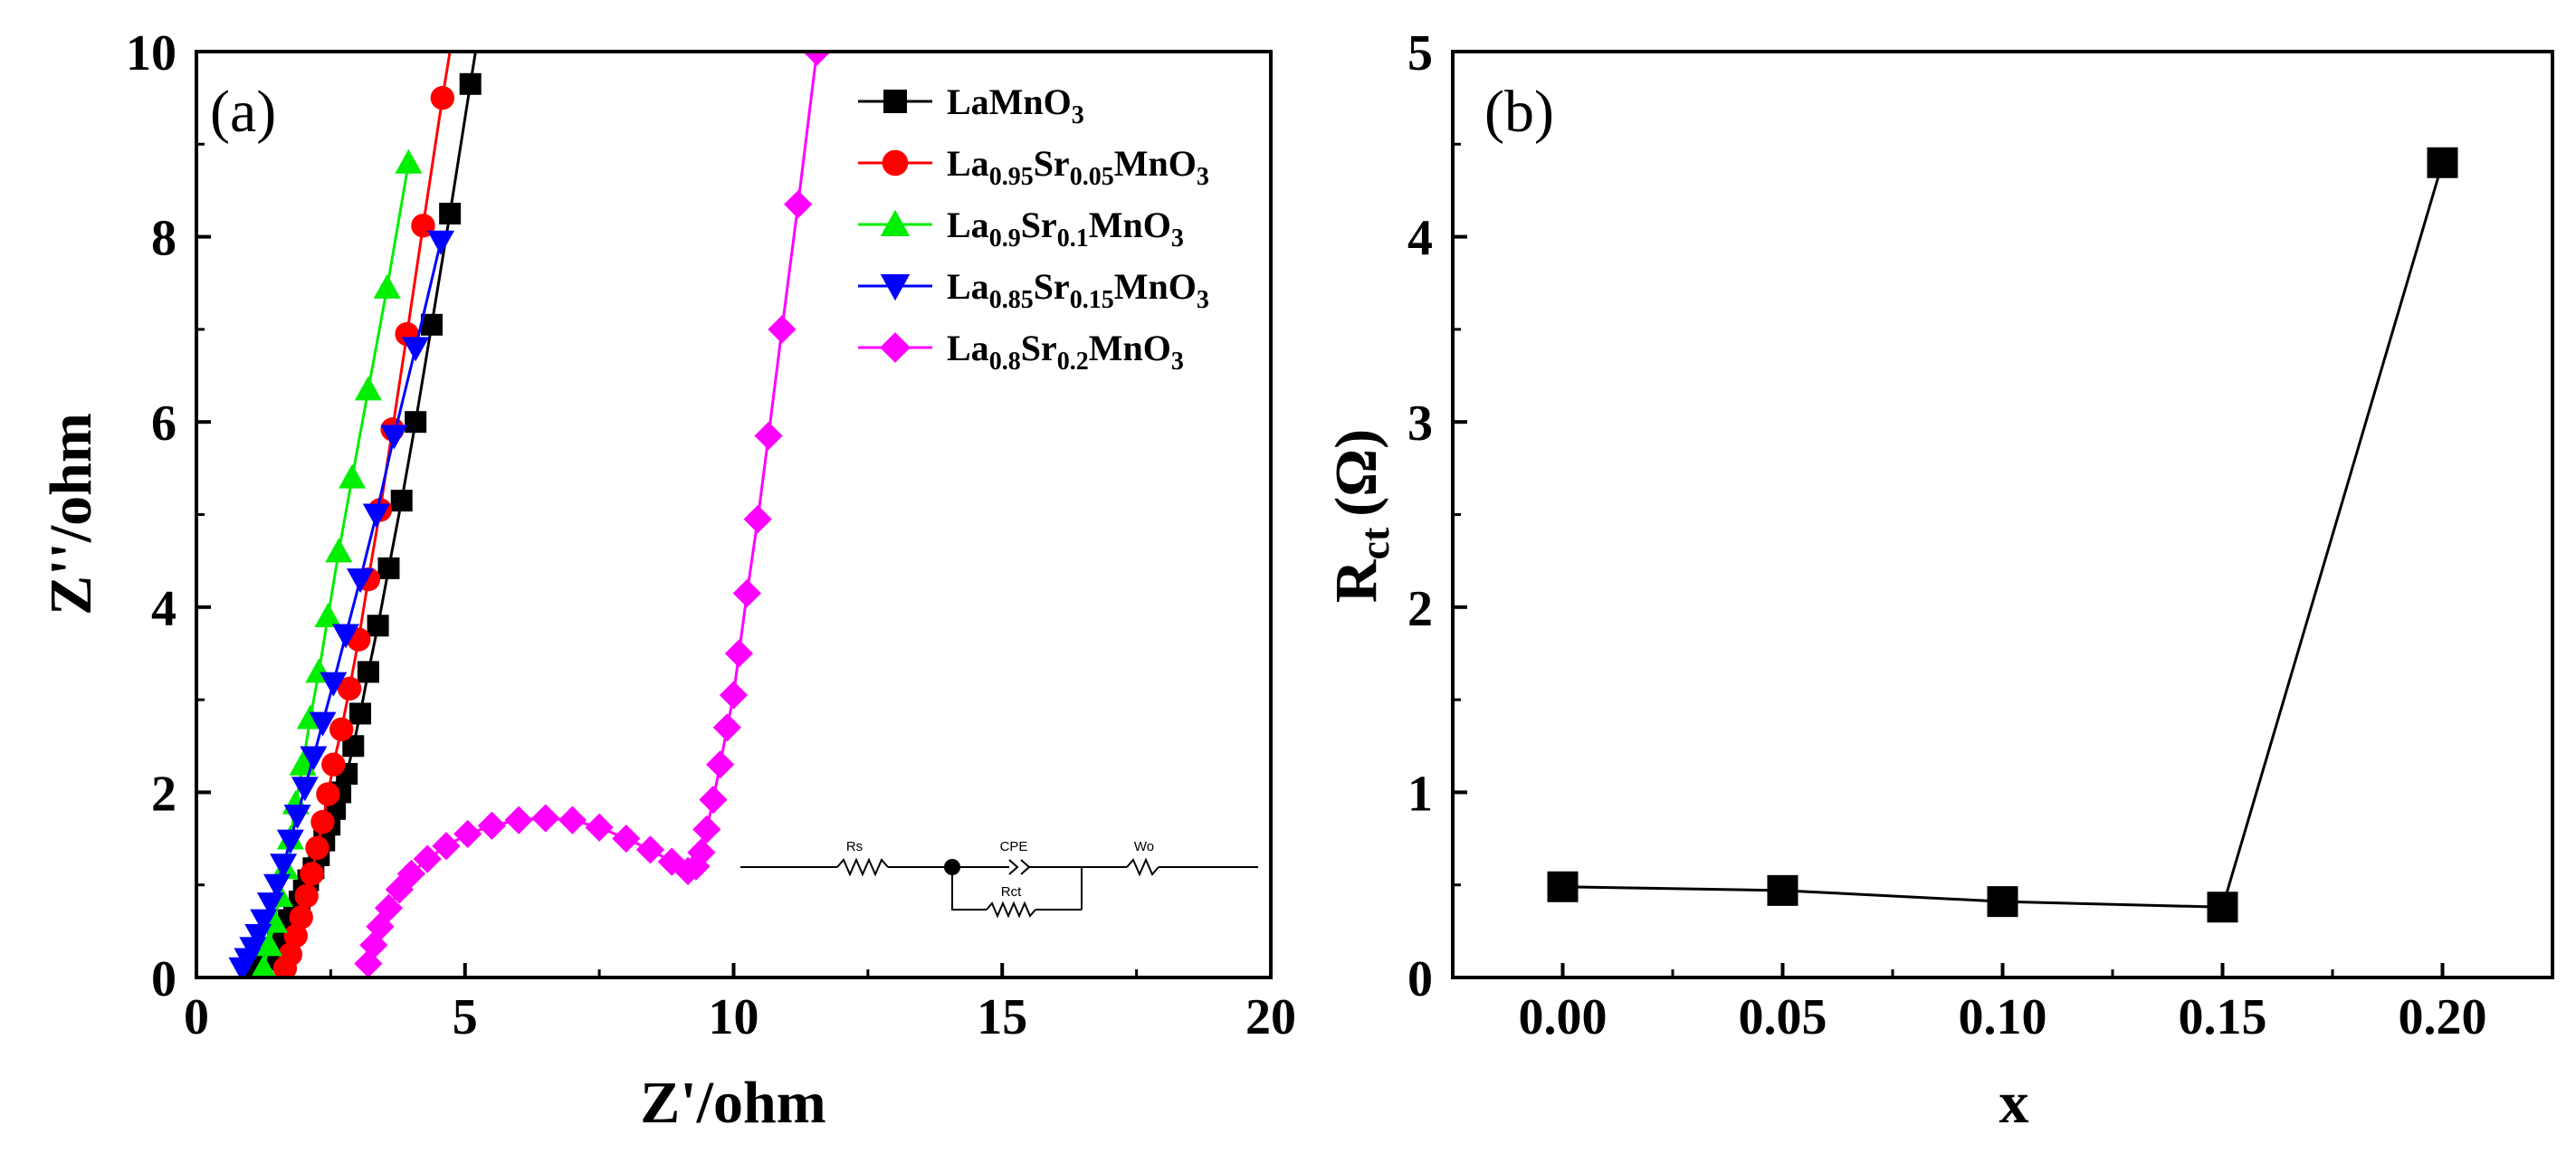 Image resolution: width=2576 pixels, height=1154 pixels. What do you see at coordinates (732, 1103) in the screenshot?
I see `a-x-axis-title: Z'/ohm` at bounding box center [732, 1103].